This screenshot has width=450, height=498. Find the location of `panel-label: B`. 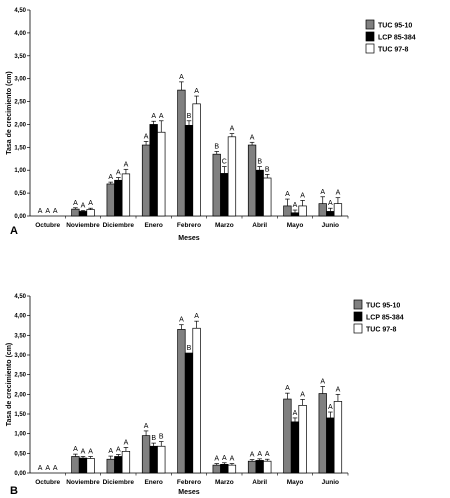

panel-label: B is located at coordinates (14, 491).